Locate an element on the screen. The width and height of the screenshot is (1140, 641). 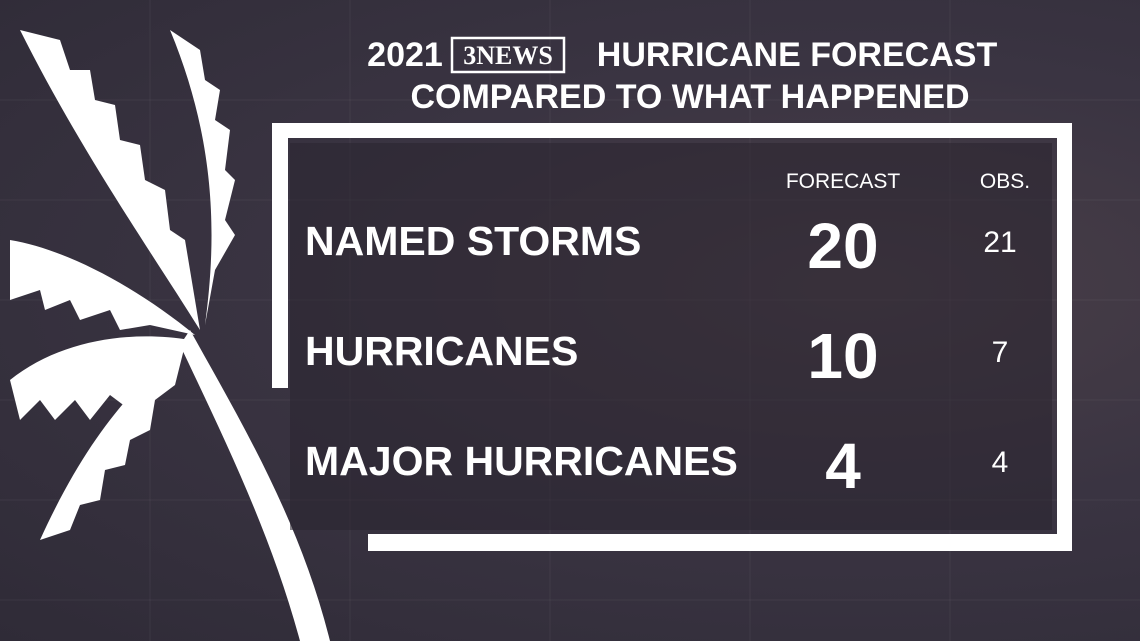
column-header: FORECAST is located at coordinates (843, 181).